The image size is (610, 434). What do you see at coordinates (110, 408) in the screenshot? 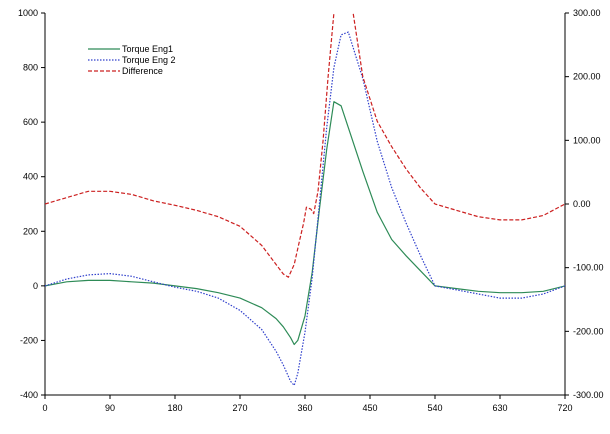
I see `x-tick-label: 90` at bounding box center [110, 408].